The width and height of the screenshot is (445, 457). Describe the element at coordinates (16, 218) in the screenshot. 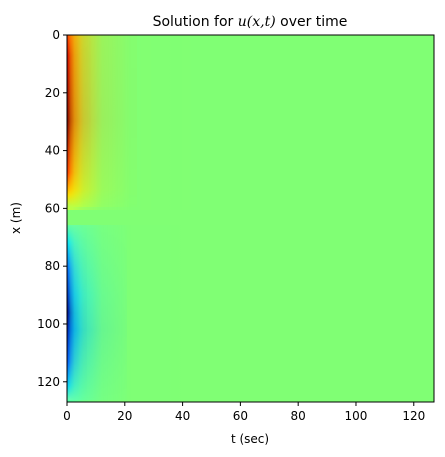

I see `y-axis-label: x (m)` at that location.